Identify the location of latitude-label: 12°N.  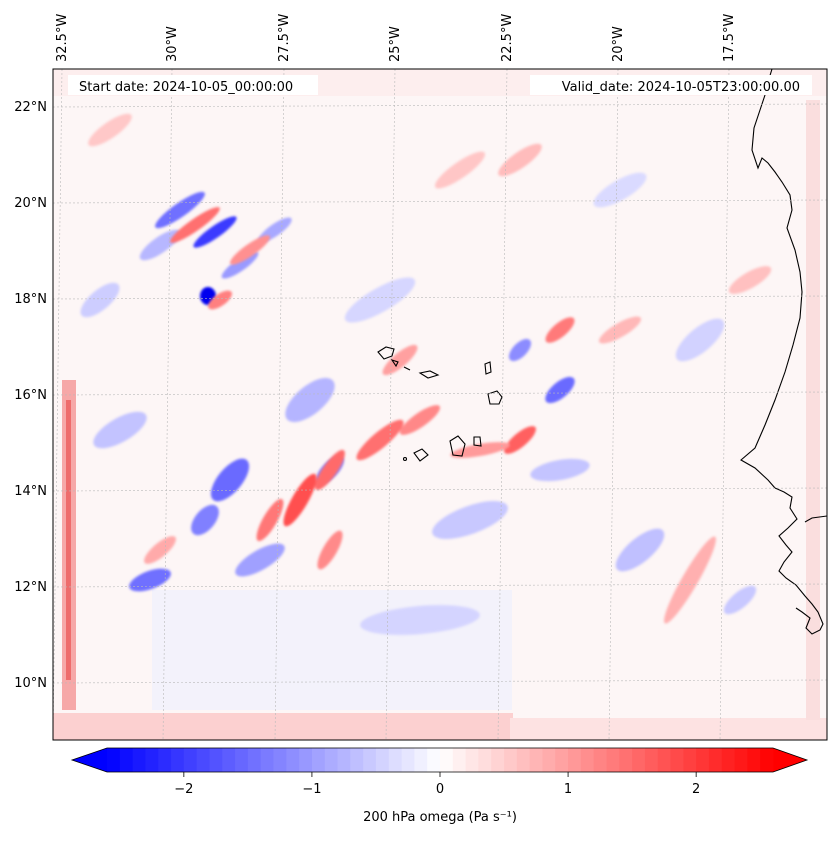
(30, 587).